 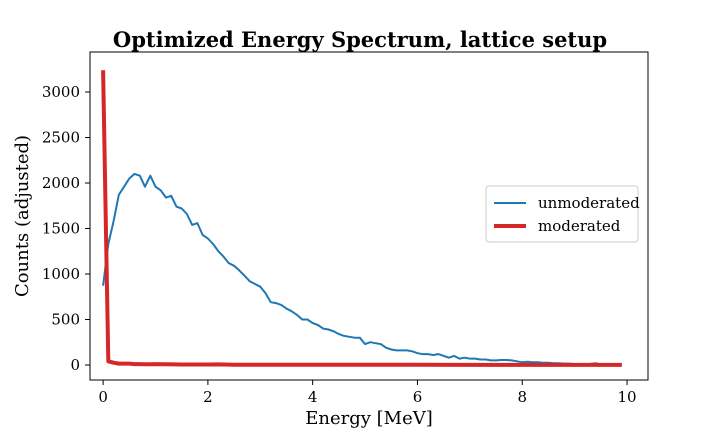 I want to click on y-axis-ticks: 0 500 1000 1500 2000 2500 3000, so click(x=66, y=228).